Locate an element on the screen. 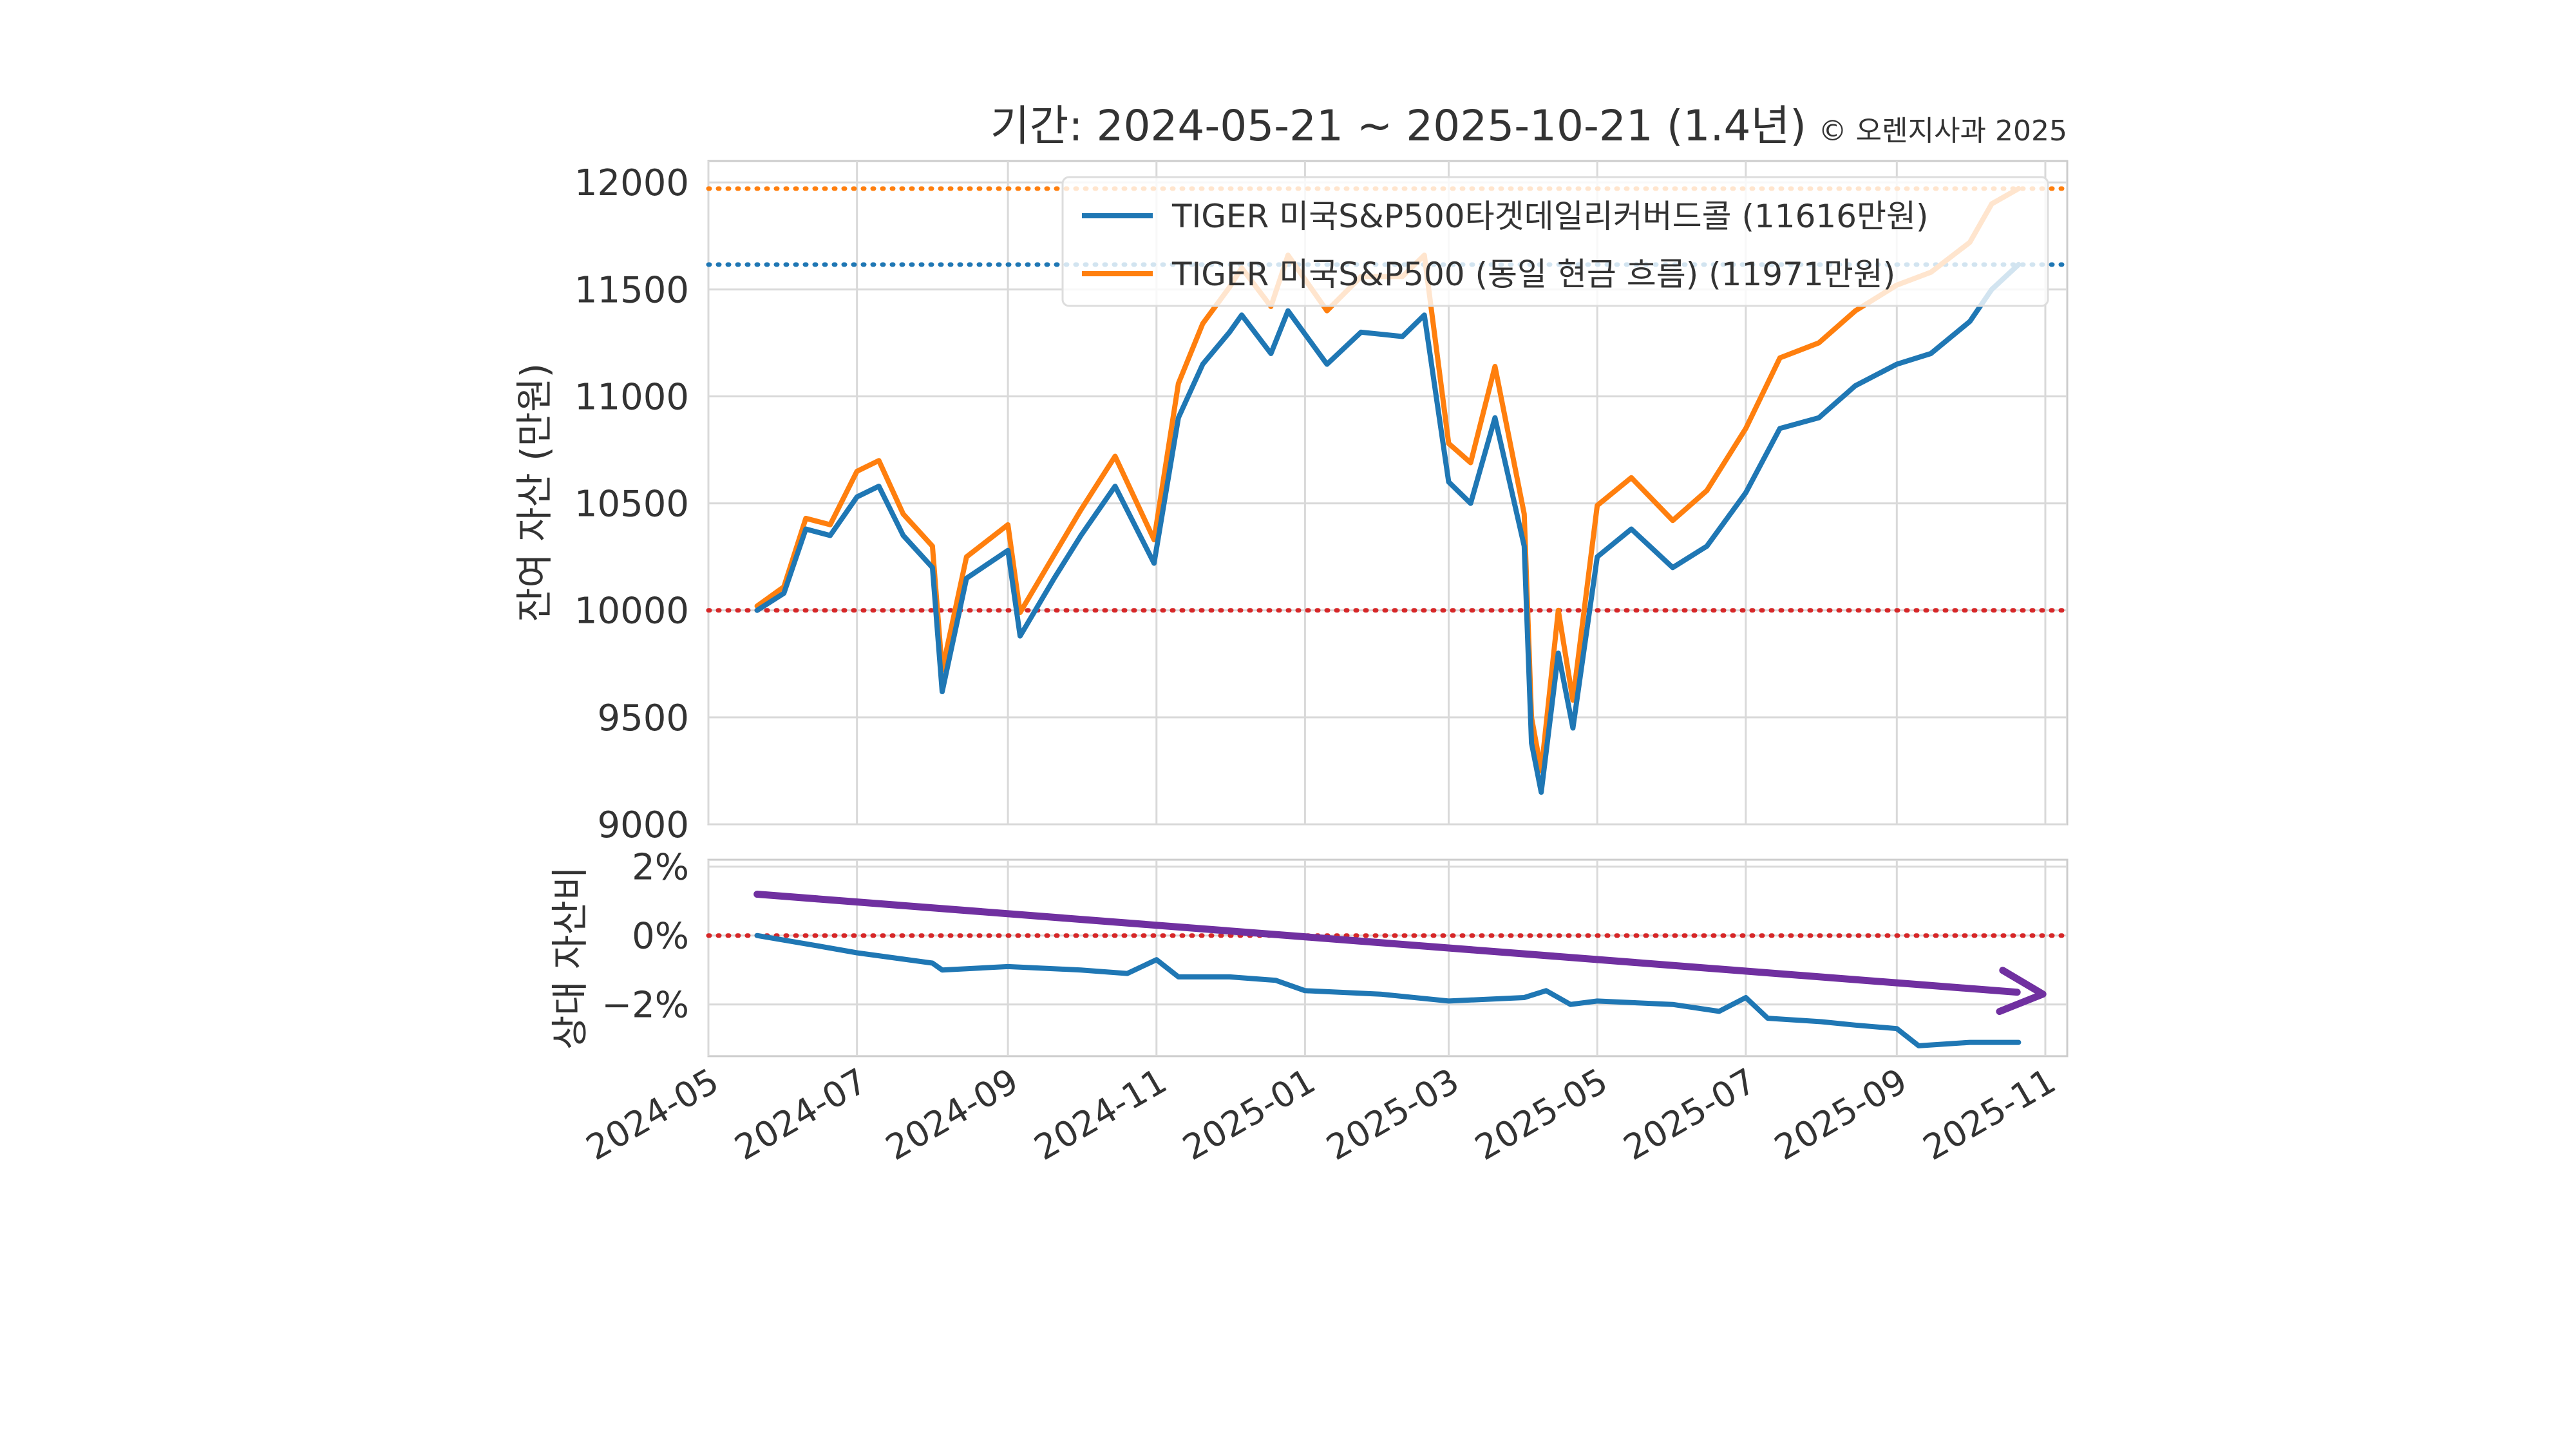  y-tick-label: 10000 is located at coordinates (631, 611).